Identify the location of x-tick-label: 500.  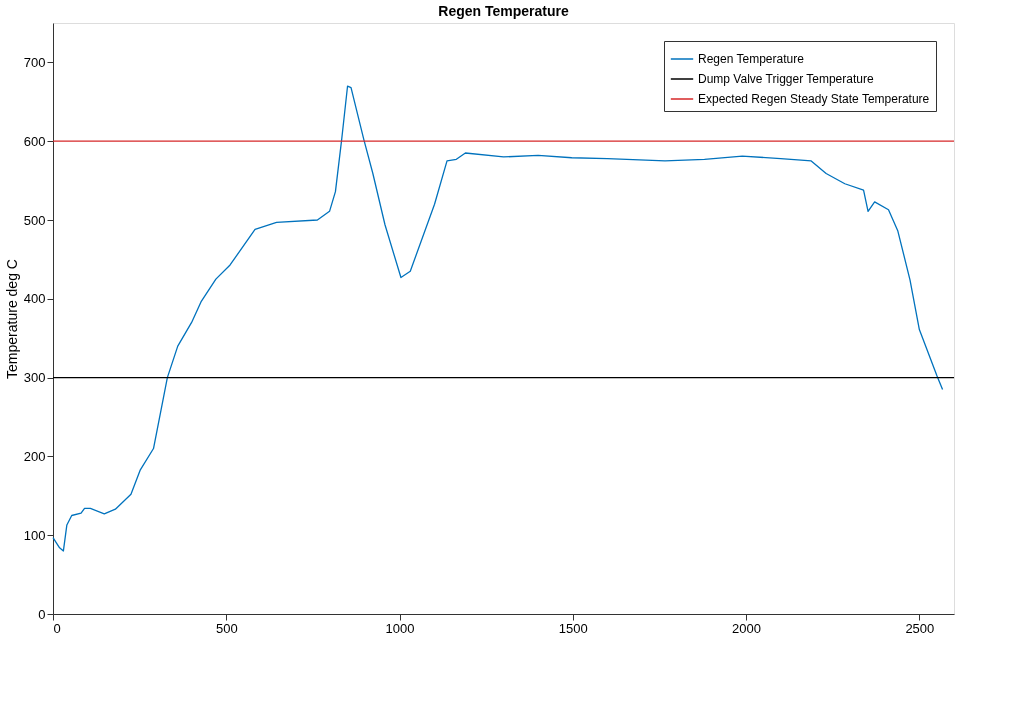
(226, 628).